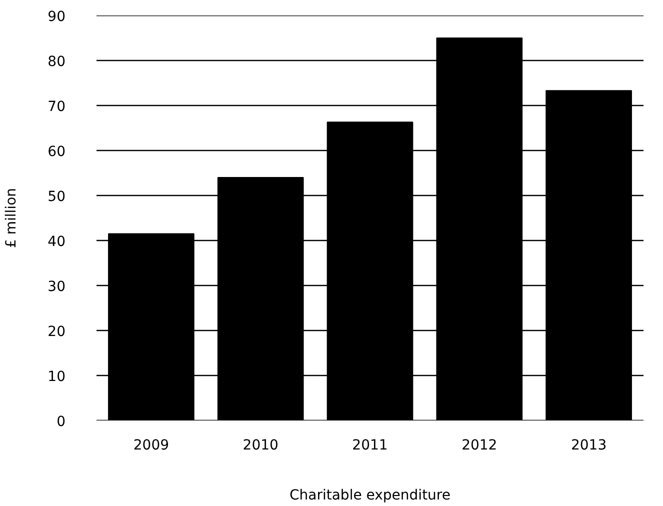  What do you see at coordinates (57, 62) in the screenshot?
I see `y-tick-label: 80` at bounding box center [57, 62].